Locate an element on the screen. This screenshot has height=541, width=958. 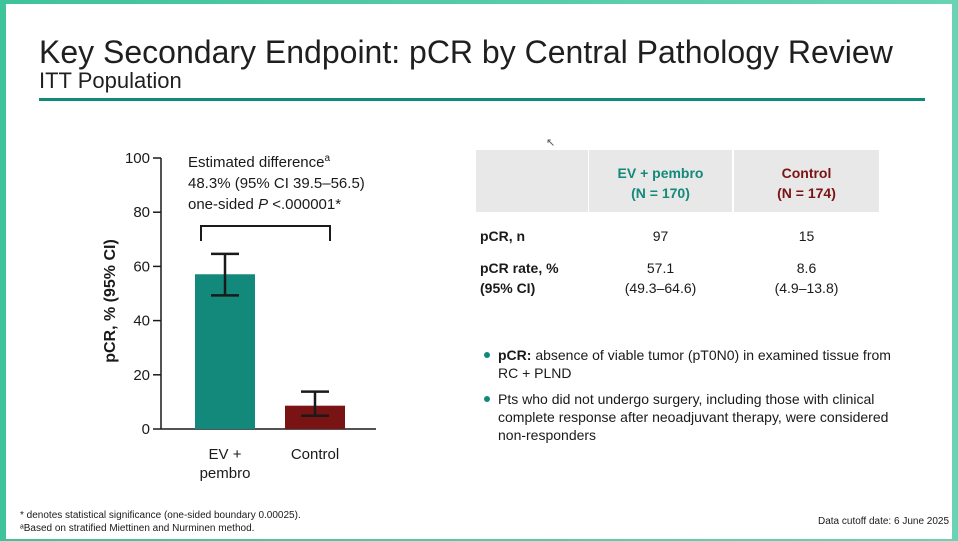
comparison-bracket is located at coordinates (265, 233).